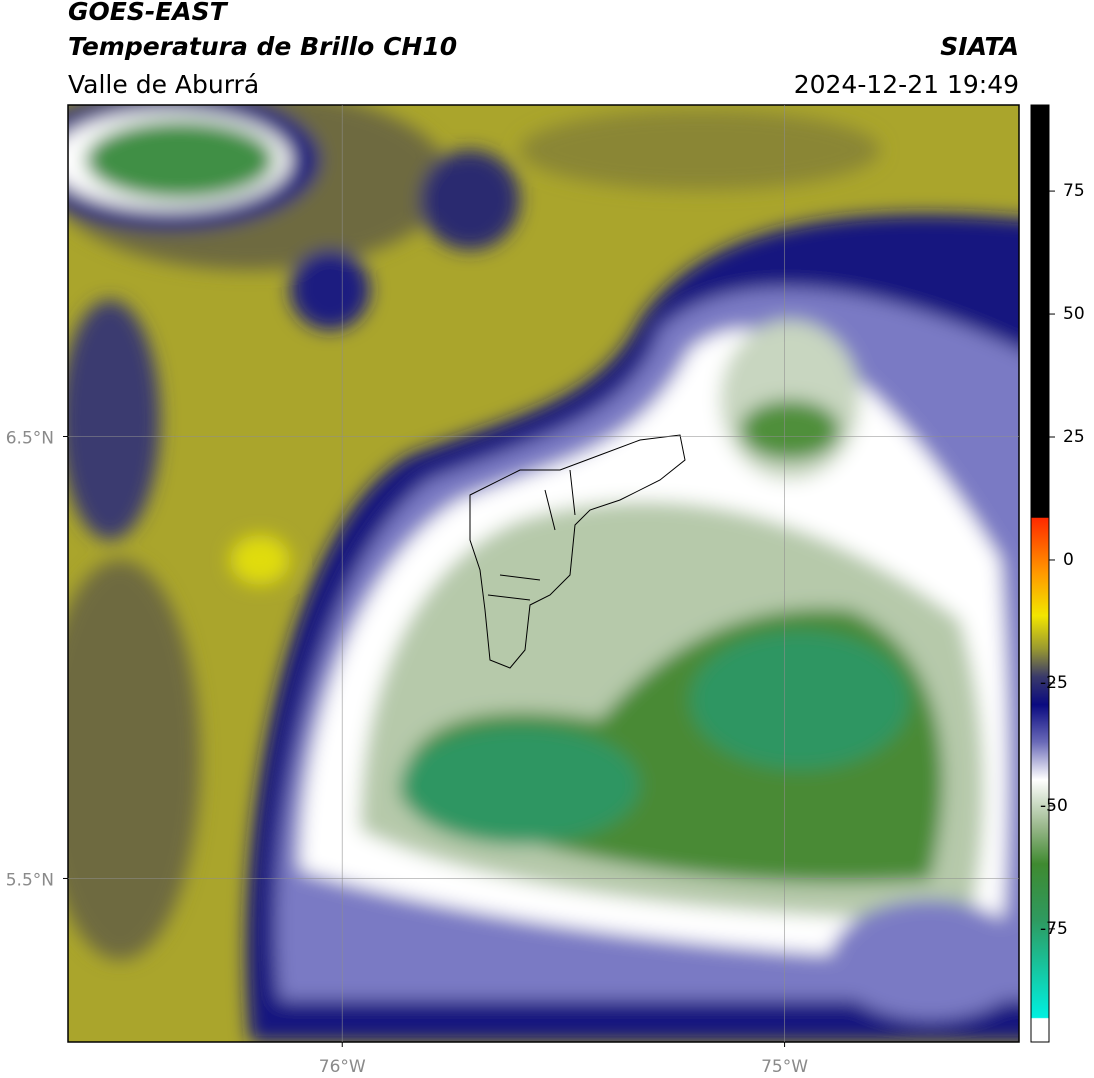 This screenshot has height=1078, width=1094. What do you see at coordinates (163, 84) in the screenshot?
I see `region: Valle de Aburrá` at bounding box center [163, 84].